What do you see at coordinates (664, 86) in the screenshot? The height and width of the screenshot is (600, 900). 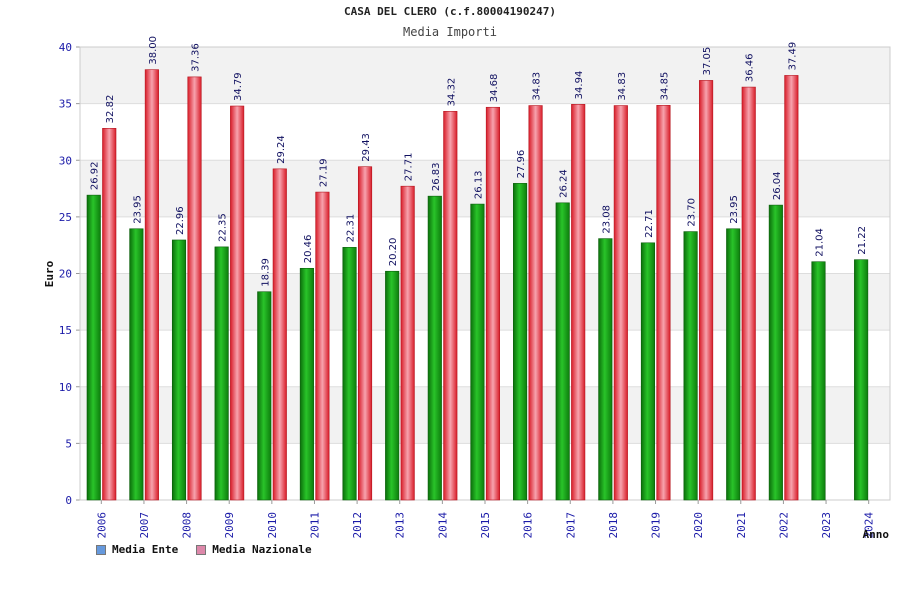 I see `data-label: 34.85` at bounding box center [664, 86].